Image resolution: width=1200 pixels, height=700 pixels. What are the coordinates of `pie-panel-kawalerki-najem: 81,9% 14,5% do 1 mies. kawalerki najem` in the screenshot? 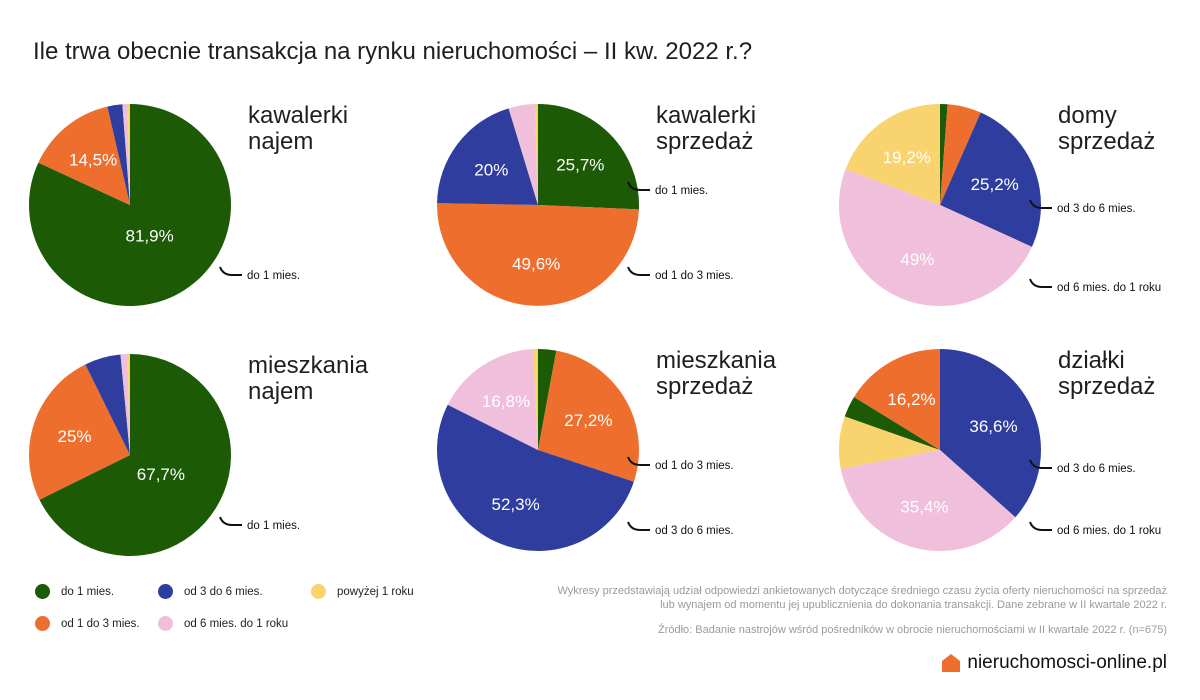 It's located at (215, 215).